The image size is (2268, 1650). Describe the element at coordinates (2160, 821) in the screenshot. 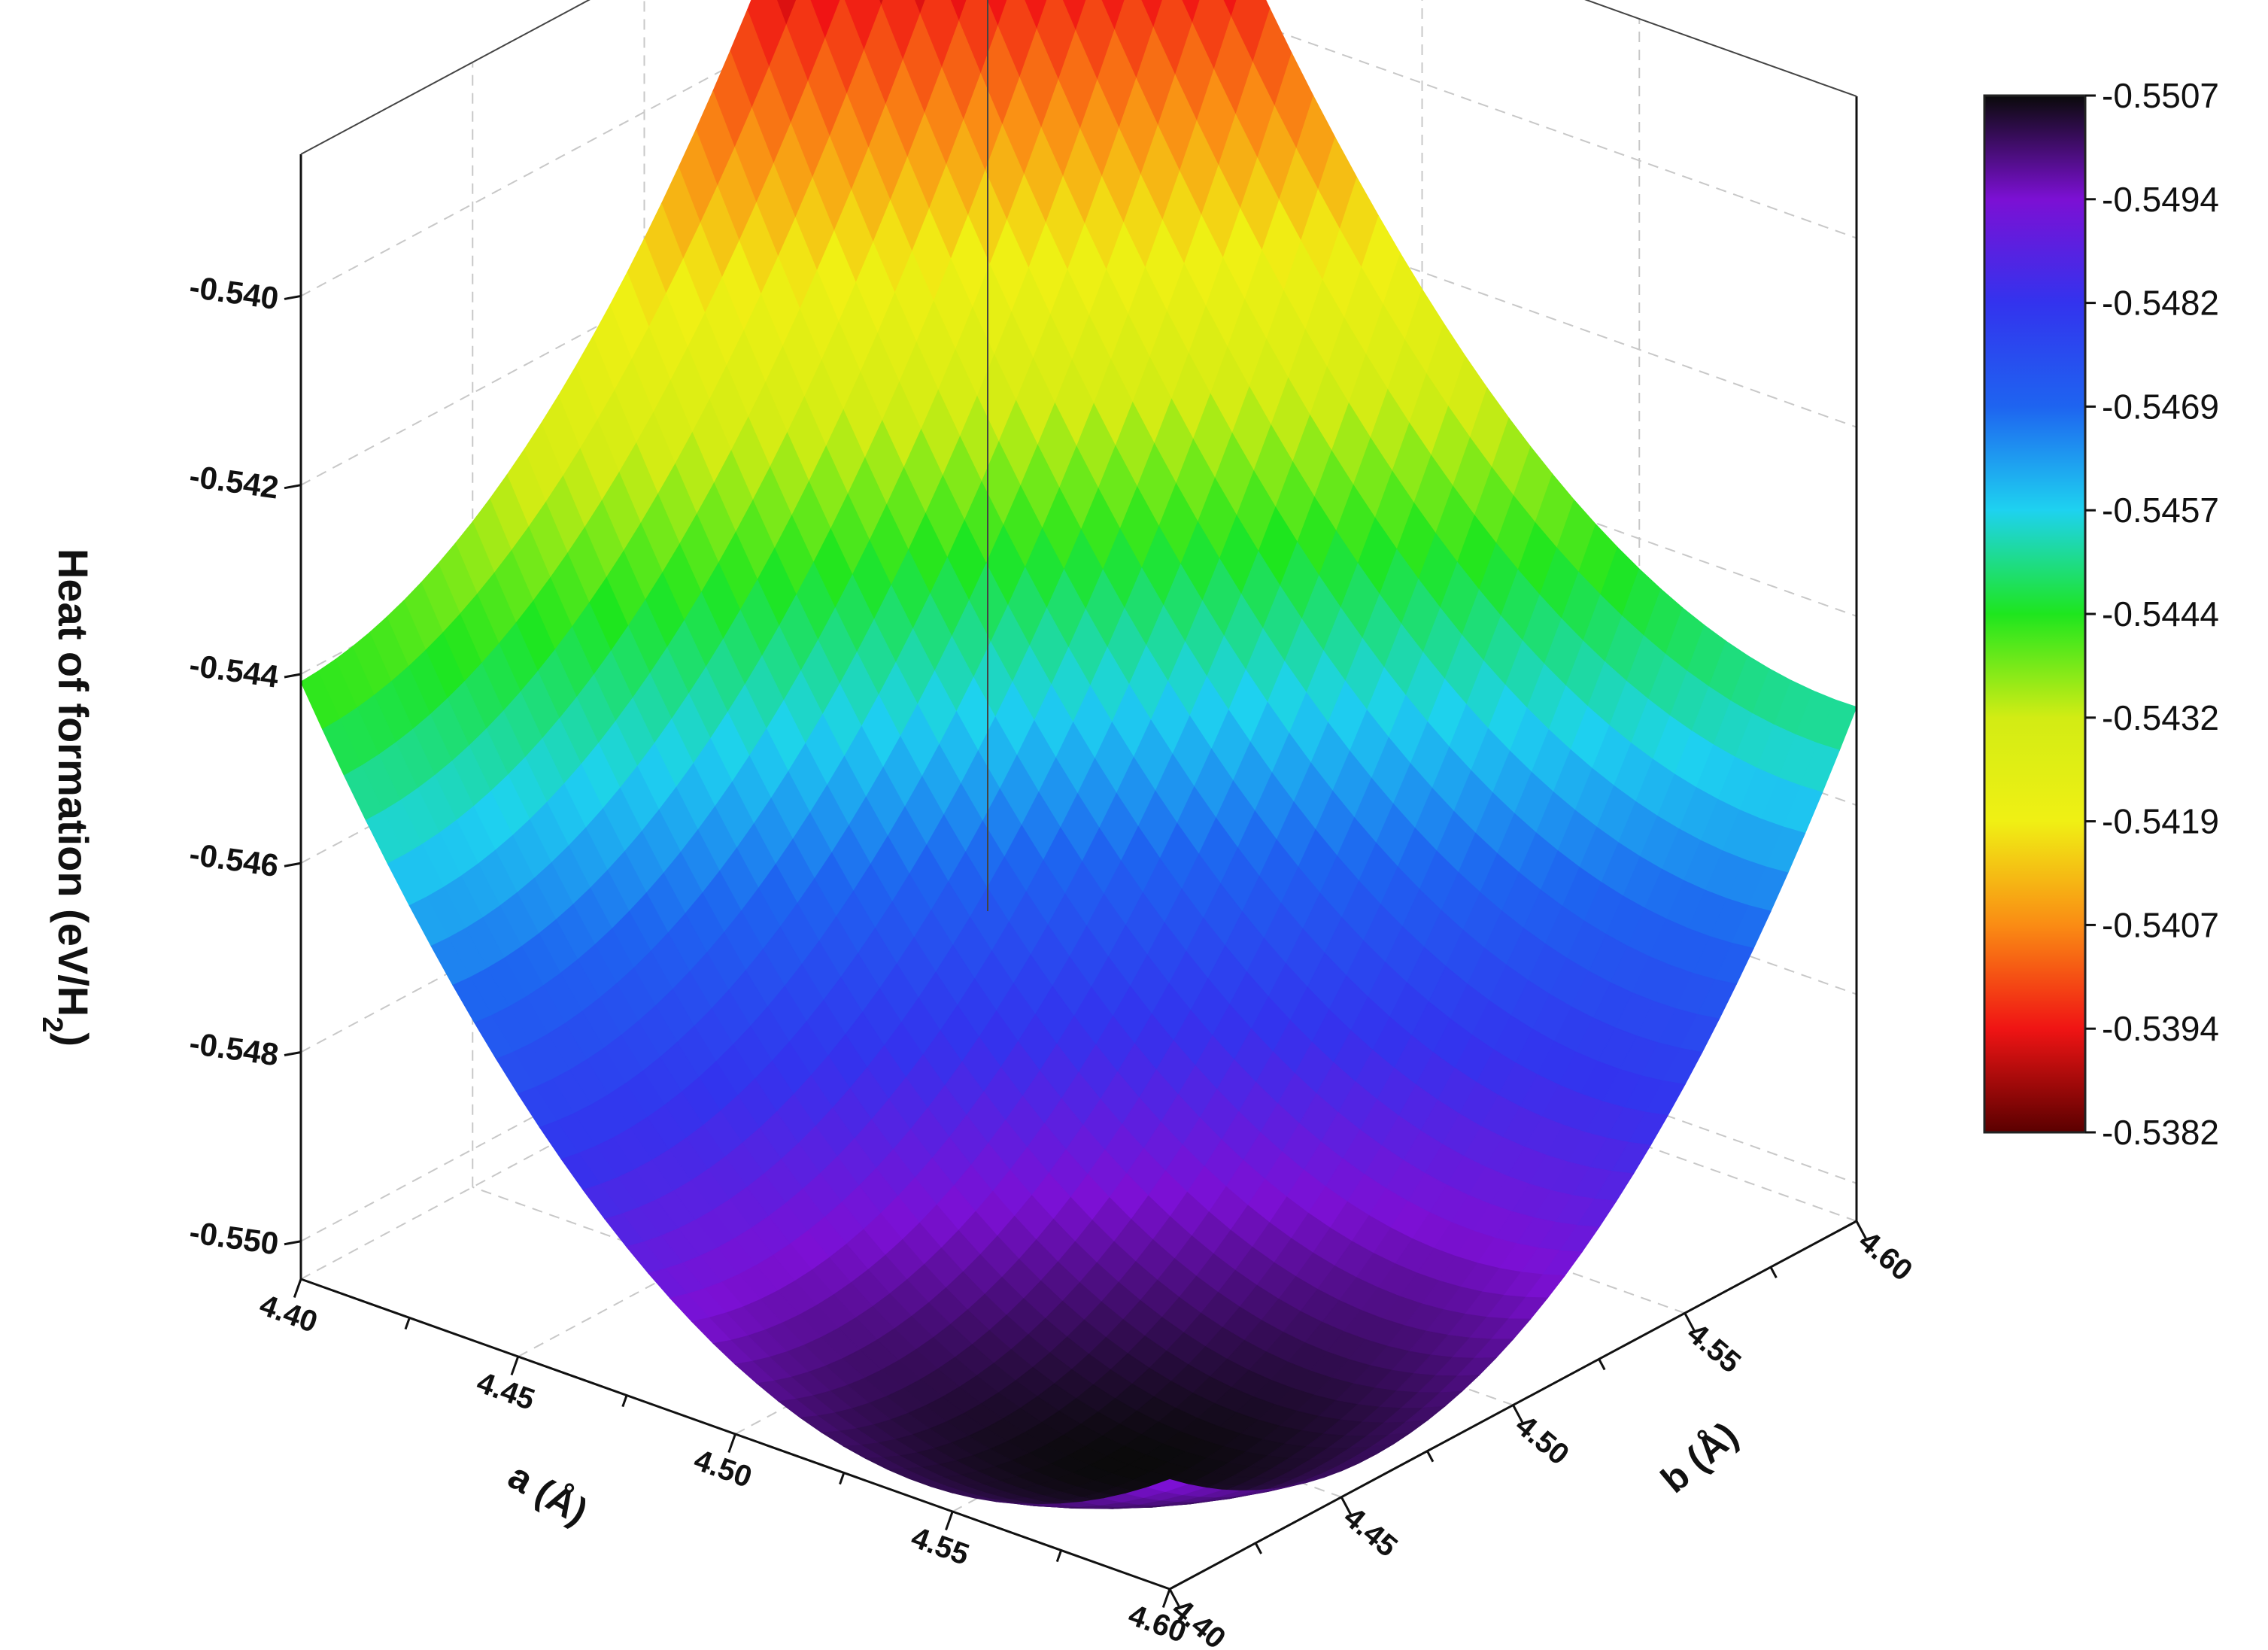

I see `colorbar-tick-label: -0.5419` at that location.